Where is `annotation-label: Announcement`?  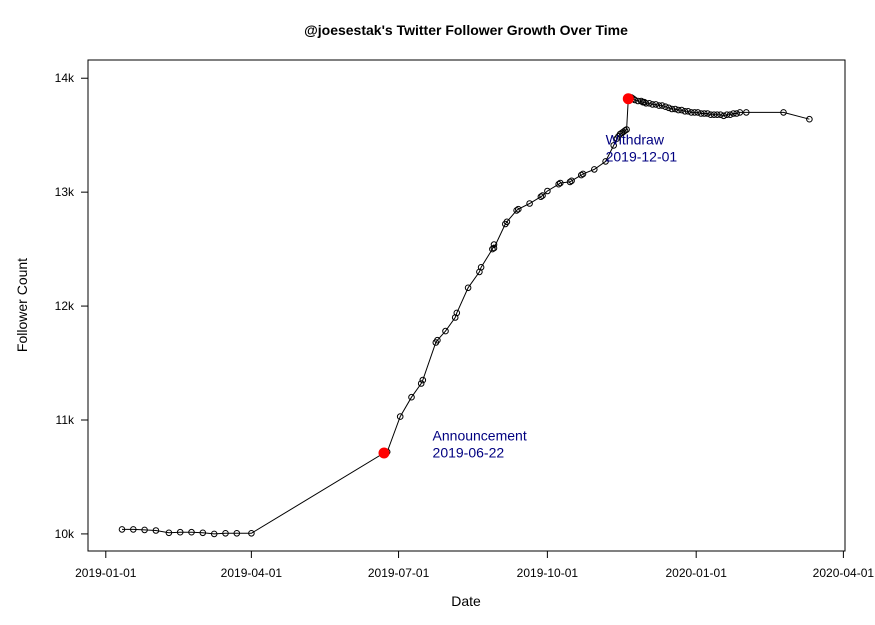
annotation-label: Announcement is located at coordinates (480, 435).